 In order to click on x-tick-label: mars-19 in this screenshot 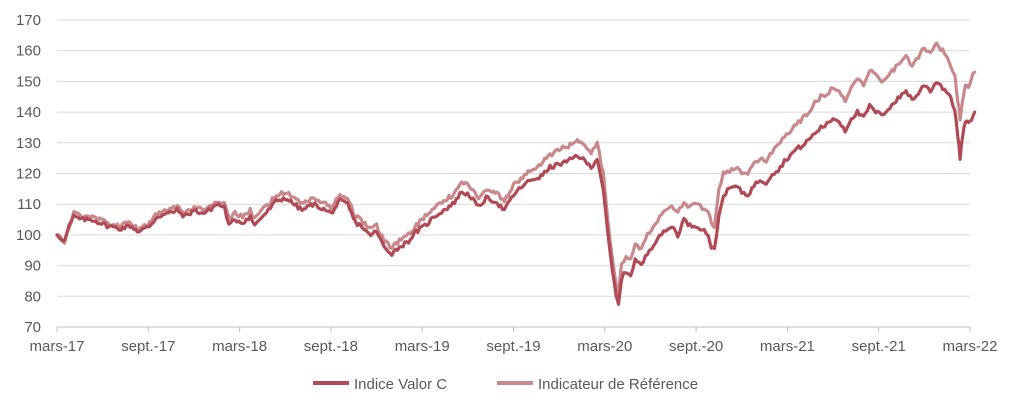, I will do `click(422, 346)`.